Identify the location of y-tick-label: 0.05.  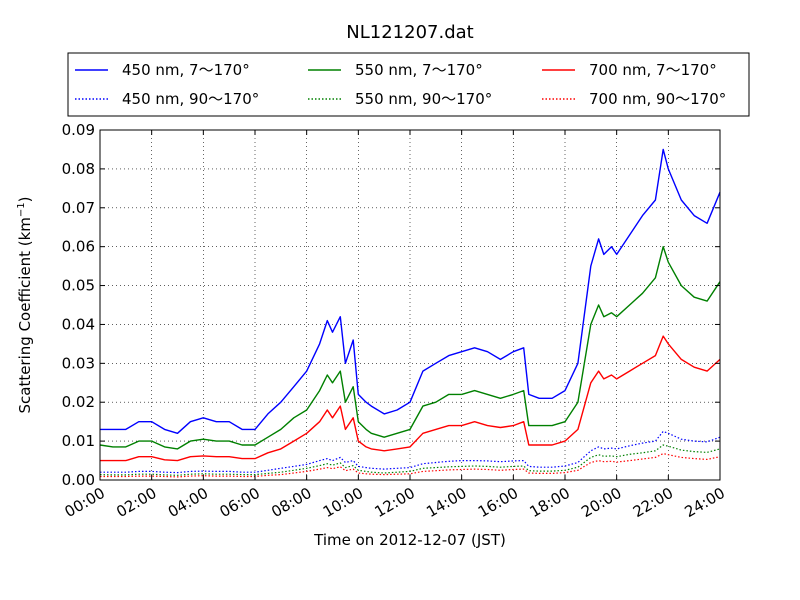
(78, 286).